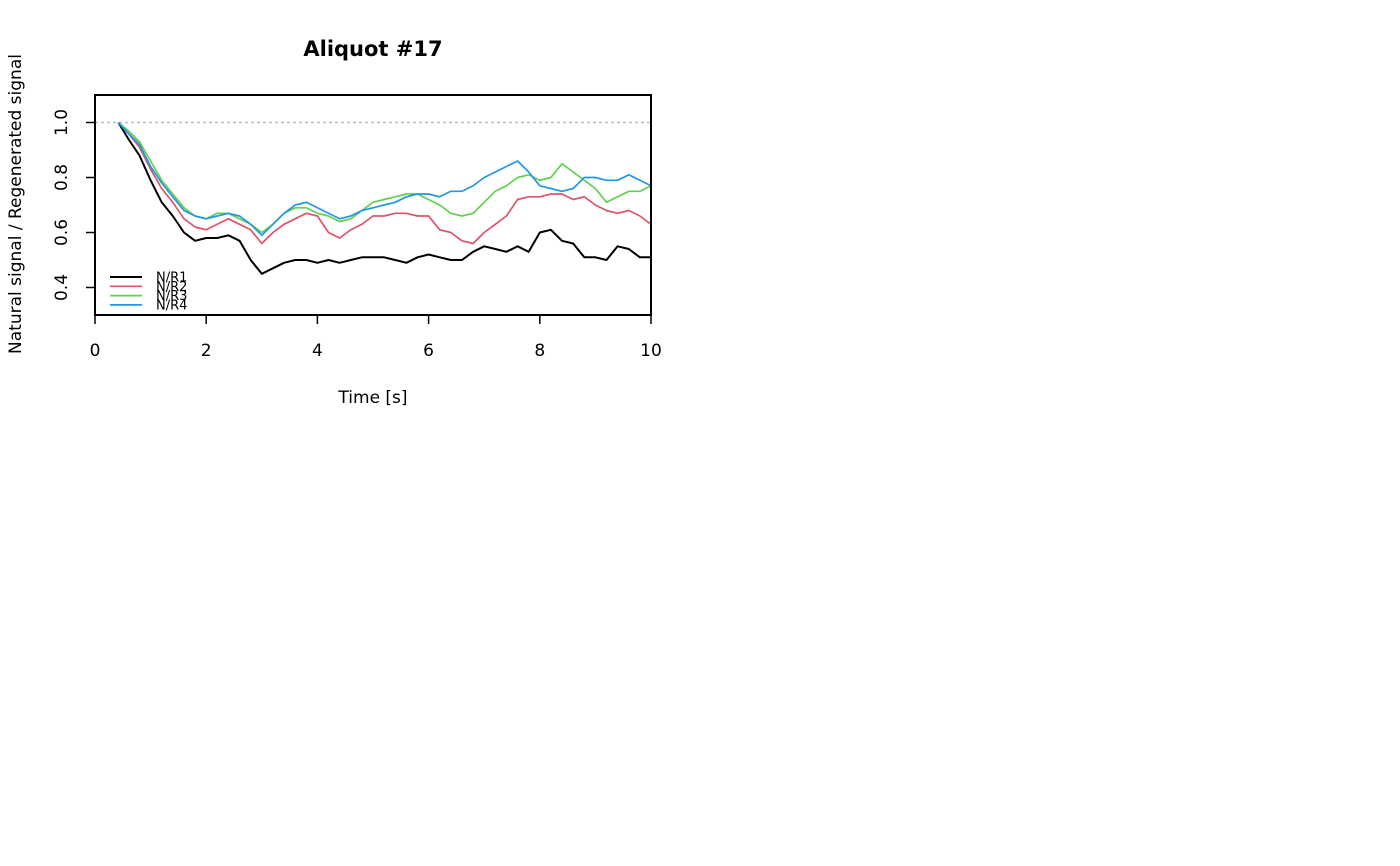 The image size is (1400, 866). Describe the element at coordinates (171, 278) in the screenshot. I see `legend-label: N/R1` at that location.